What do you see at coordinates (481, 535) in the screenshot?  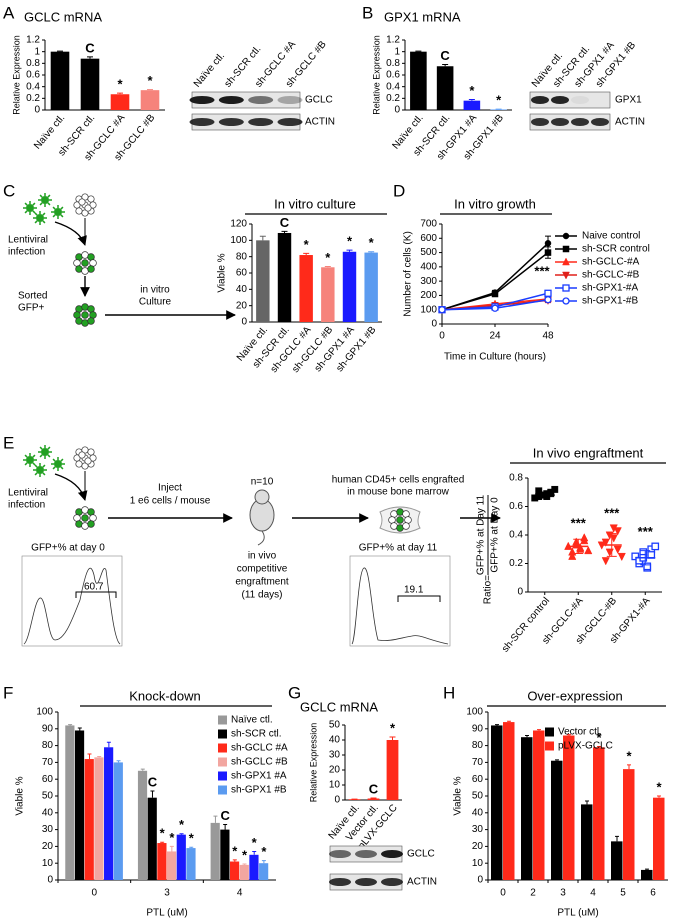 I see `y-axis-label-numerator: GFP+% at Day 11` at bounding box center [481, 535].